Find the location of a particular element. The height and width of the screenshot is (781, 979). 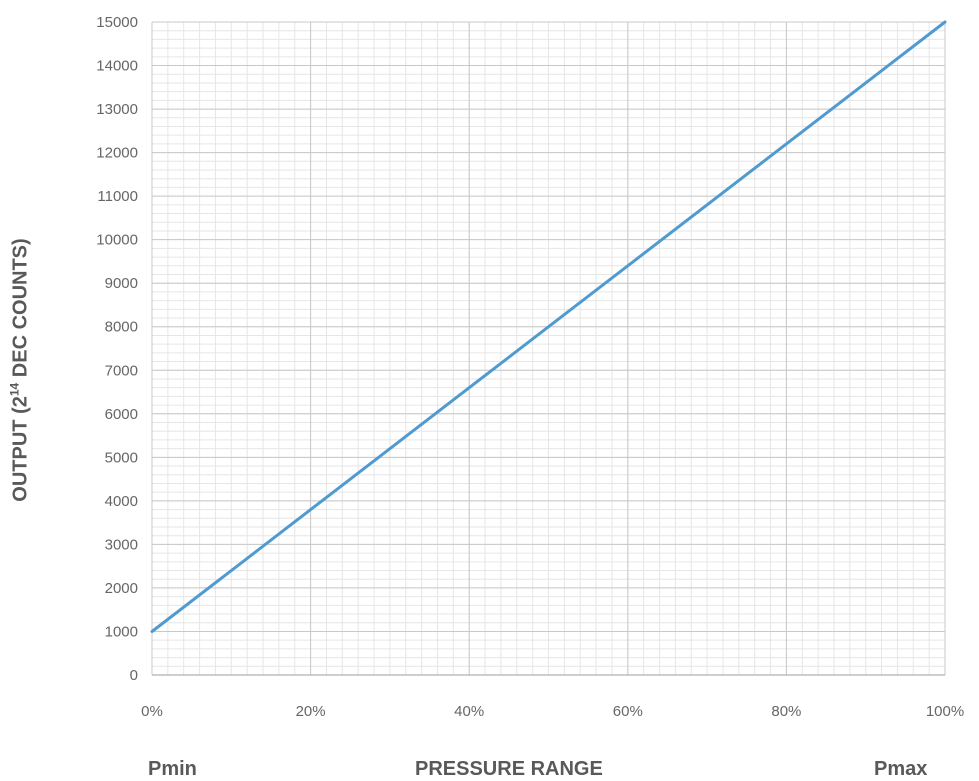

y-tick-label: 15000 is located at coordinates (117, 22).